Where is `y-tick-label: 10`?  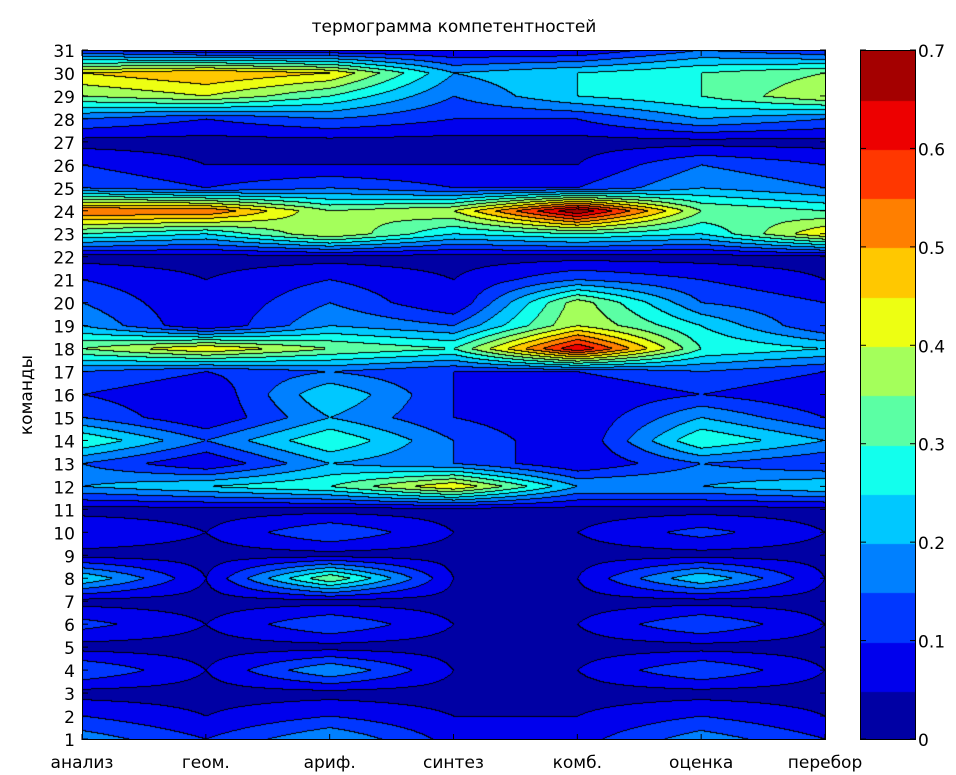
y-tick-label: 10 is located at coordinates (64, 534).